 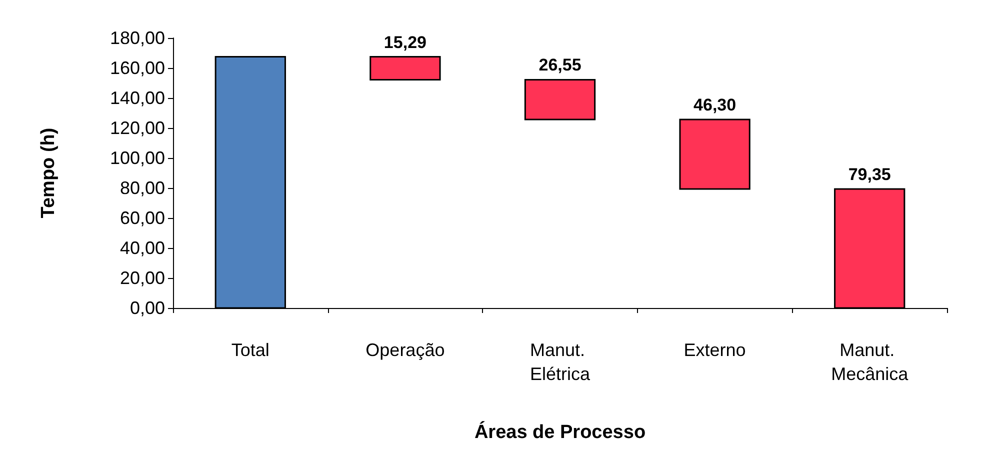 I want to click on y-tick-label: 180,00, so click(x=137, y=38).